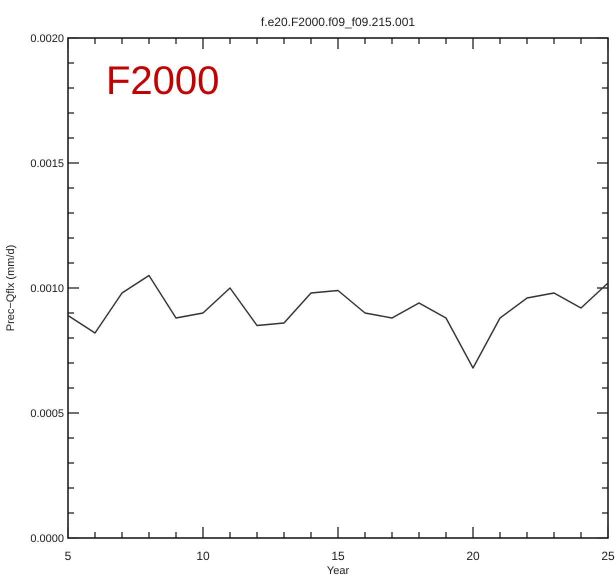 This screenshot has height=575, width=615. Describe the element at coordinates (47, 414) in the screenshot. I see `y-tick-label: 0.0005` at that location.